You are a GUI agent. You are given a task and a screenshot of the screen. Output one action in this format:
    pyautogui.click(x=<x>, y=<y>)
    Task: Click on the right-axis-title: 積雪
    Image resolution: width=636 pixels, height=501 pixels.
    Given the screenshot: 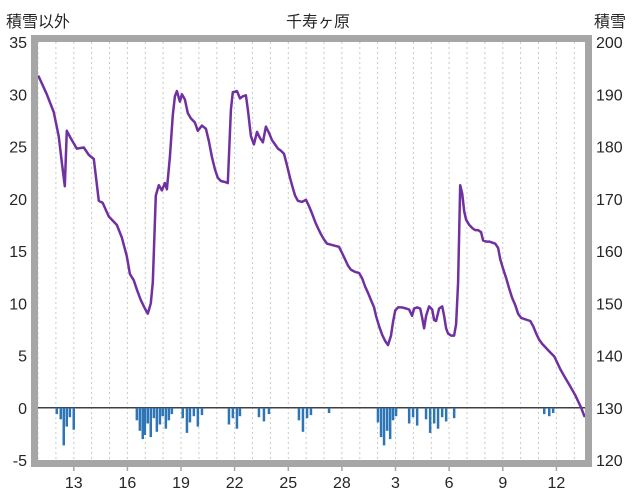 What is the action you would take?
    pyautogui.click(x=609, y=22)
    